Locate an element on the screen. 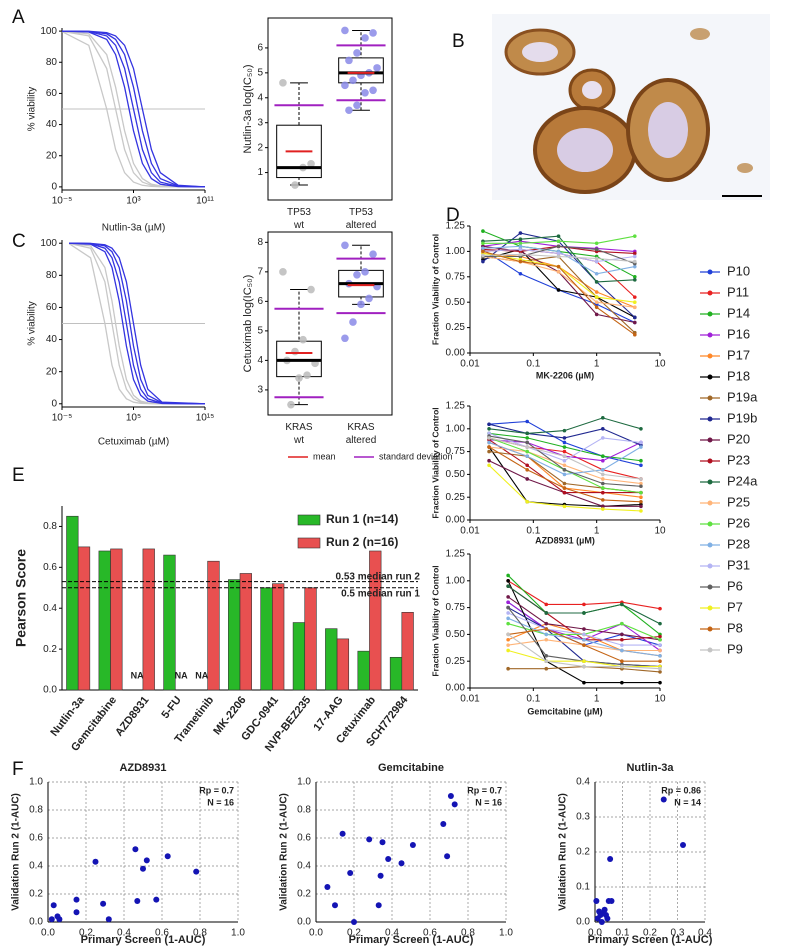 Image resolution: width=800 pixels, height=947 pixels. value-label: NA is located at coordinates (181, 675).